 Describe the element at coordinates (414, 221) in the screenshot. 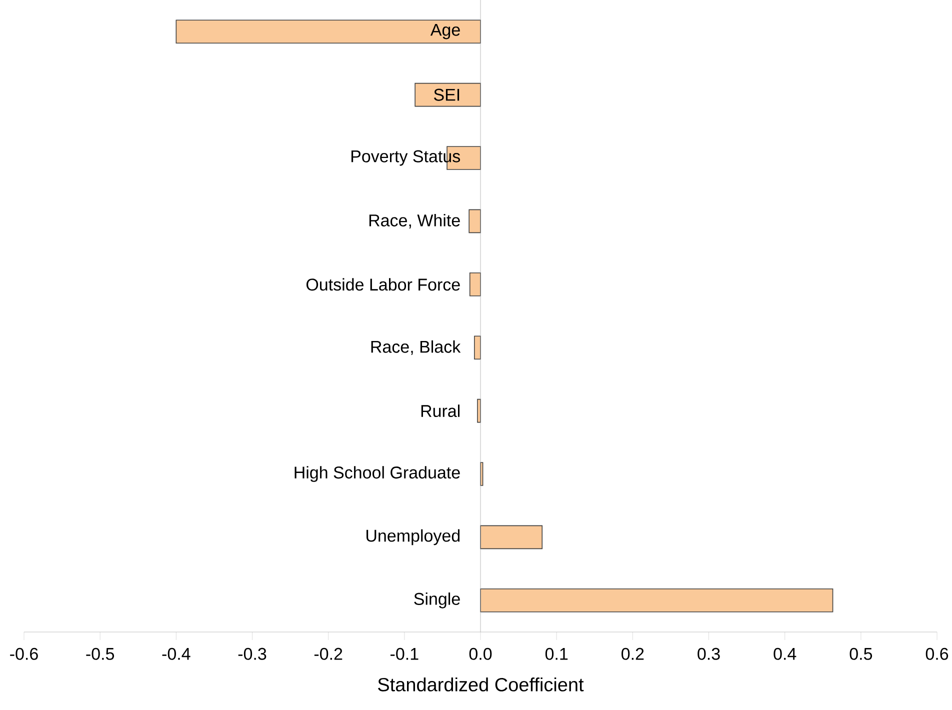

I see `y-tick-label: Race, White` at that location.